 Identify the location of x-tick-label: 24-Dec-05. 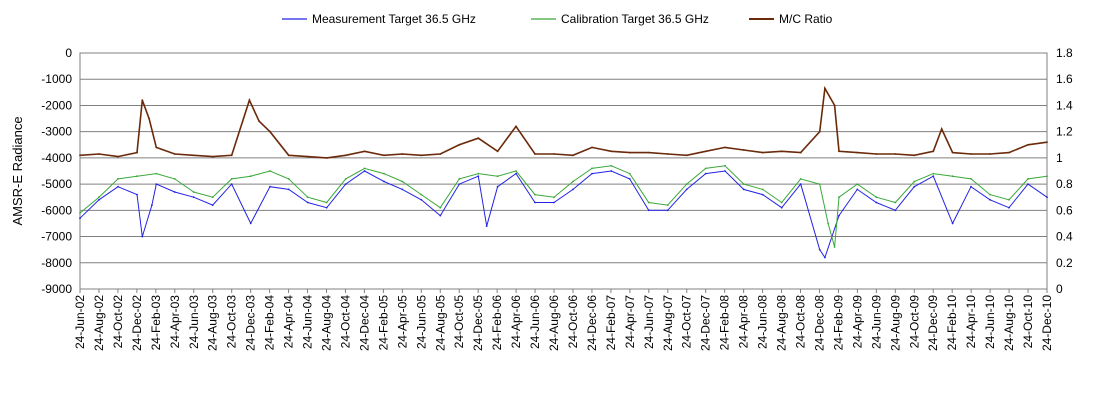
(478, 323).